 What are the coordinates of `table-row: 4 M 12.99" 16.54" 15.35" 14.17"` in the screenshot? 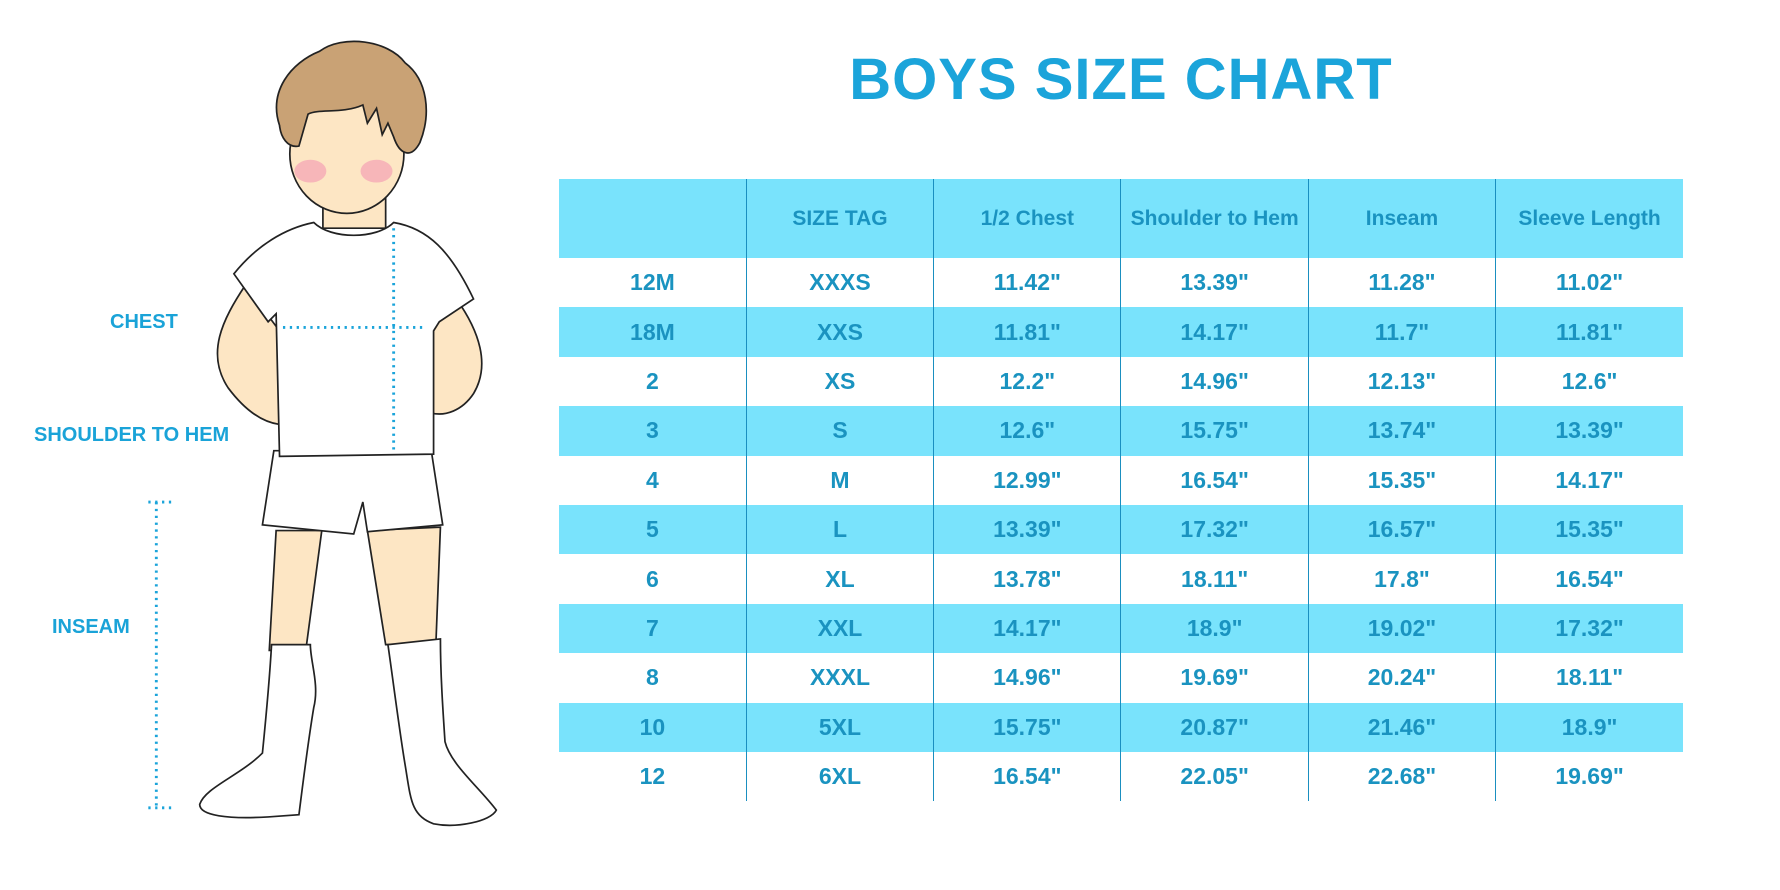 It's located at (1121, 480).